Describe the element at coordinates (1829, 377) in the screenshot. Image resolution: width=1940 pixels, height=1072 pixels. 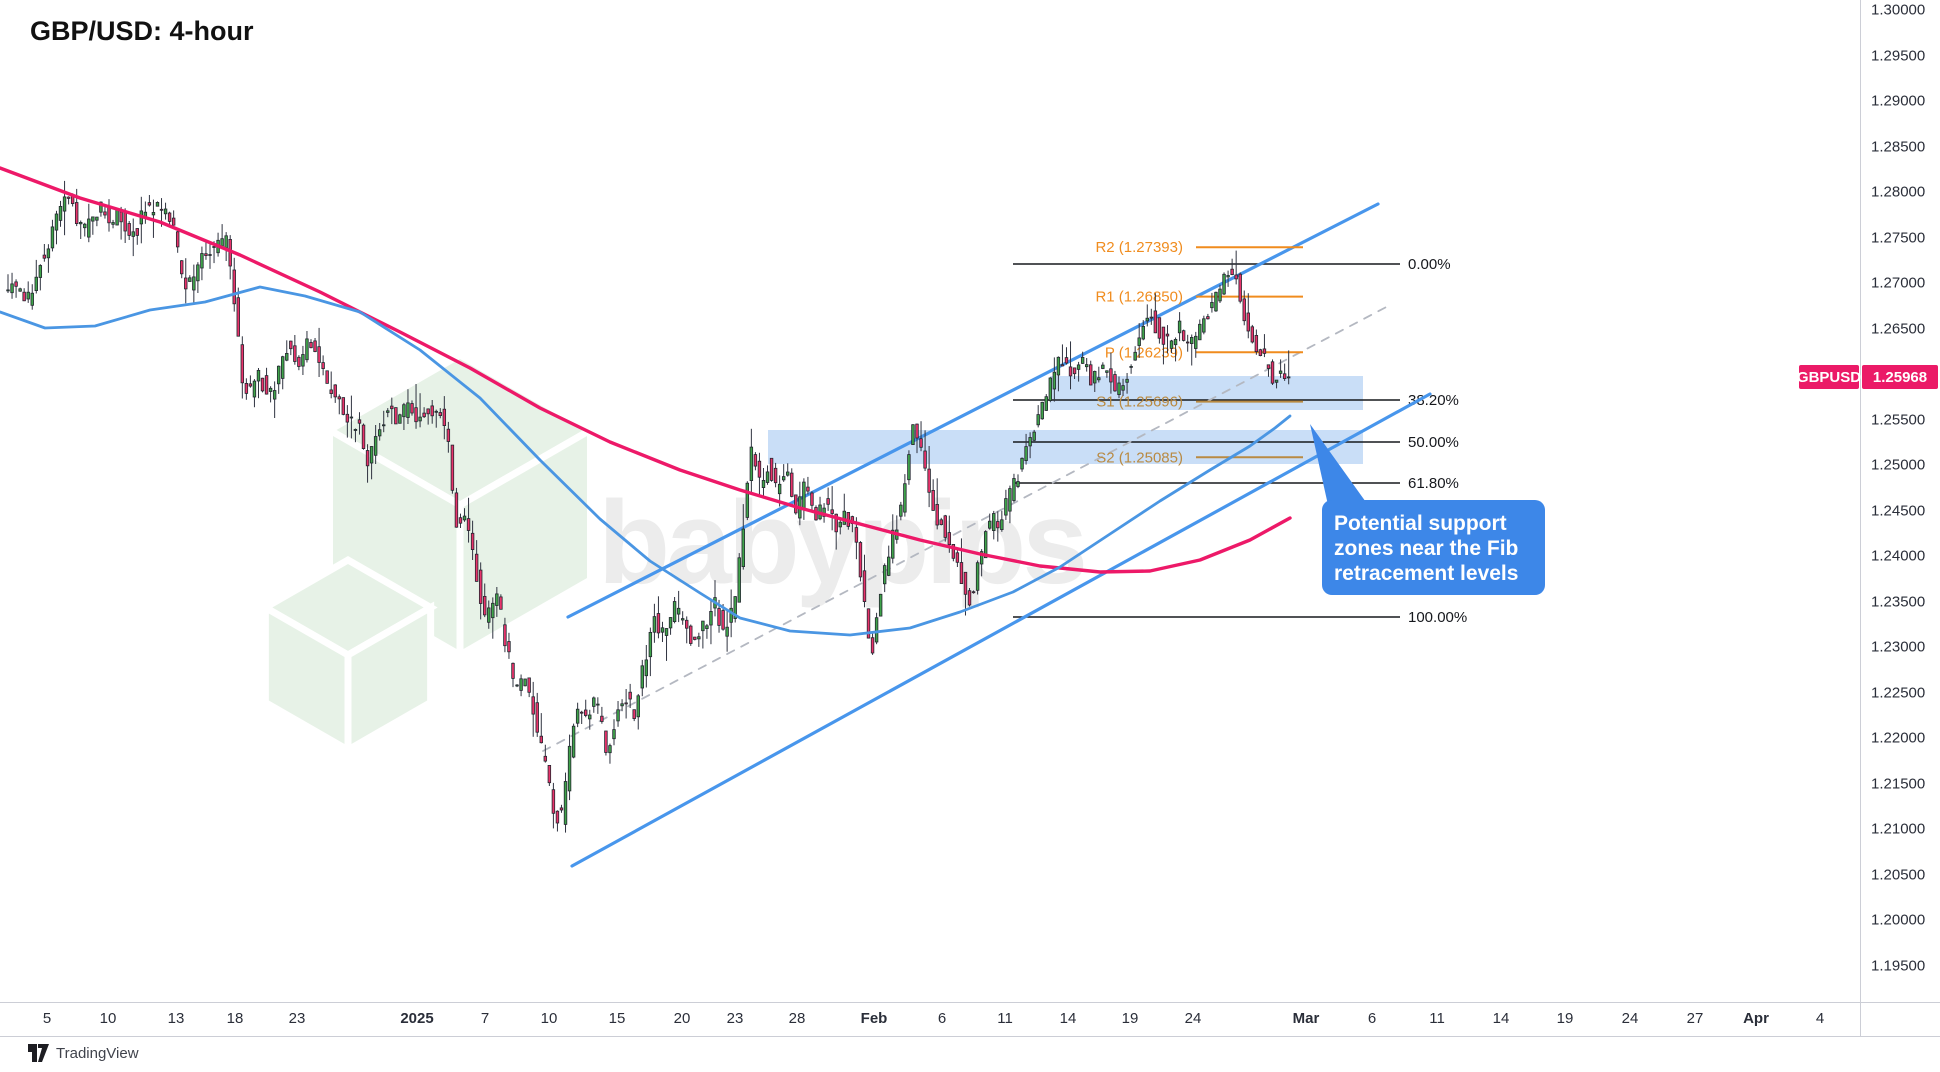
I see `symbol-price-tag-symbol: GBPUSD` at that location.